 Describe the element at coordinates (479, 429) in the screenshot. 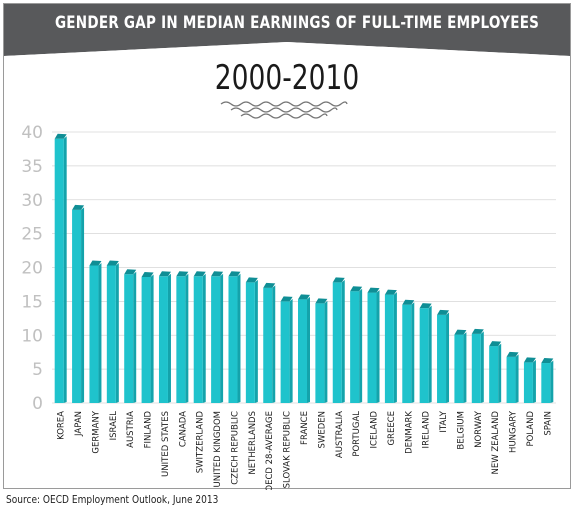

I see `x-tick-label: NORWAY` at that location.